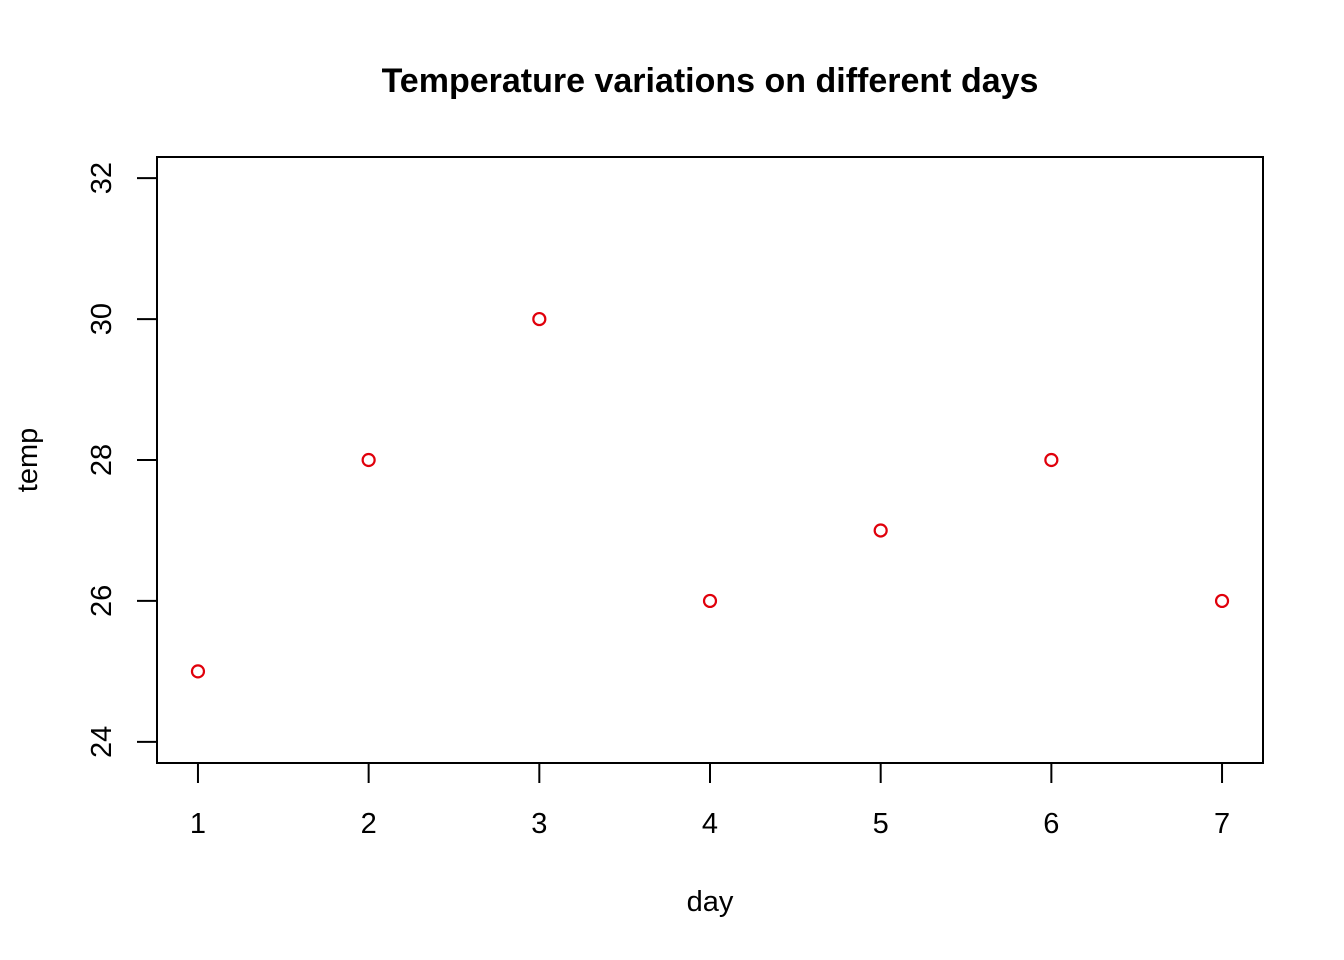  What do you see at coordinates (28, 460) in the screenshot?
I see `y-axis-label: temp` at bounding box center [28, 460].